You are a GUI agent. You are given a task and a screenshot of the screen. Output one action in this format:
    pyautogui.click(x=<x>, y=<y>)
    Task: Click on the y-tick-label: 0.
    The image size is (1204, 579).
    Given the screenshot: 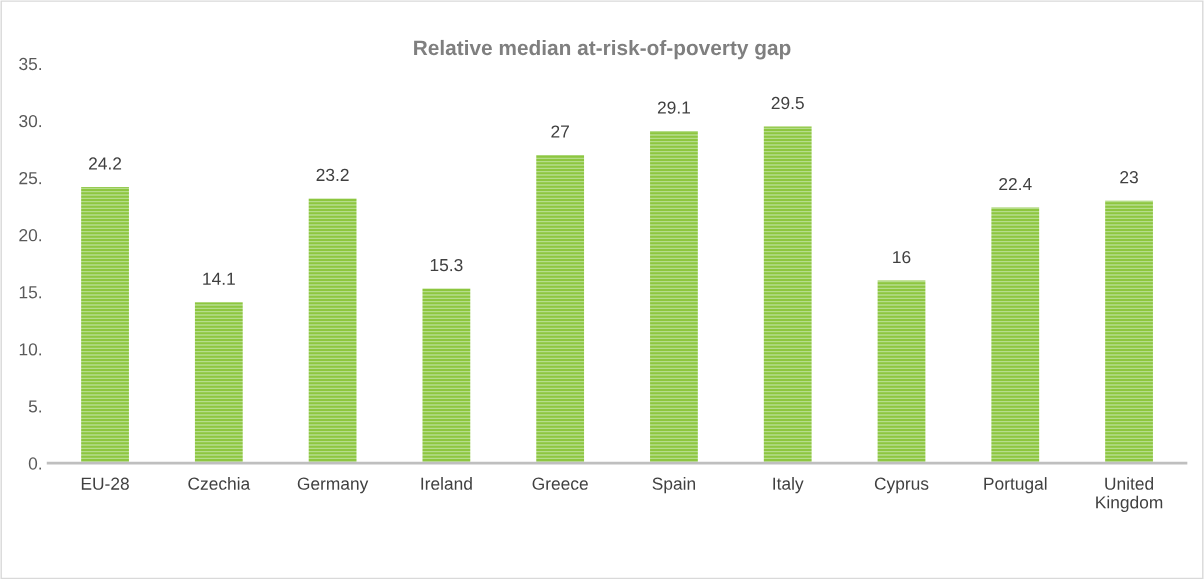 What is the action you would take?
    pyautogui.click(x=35, y=463)
    